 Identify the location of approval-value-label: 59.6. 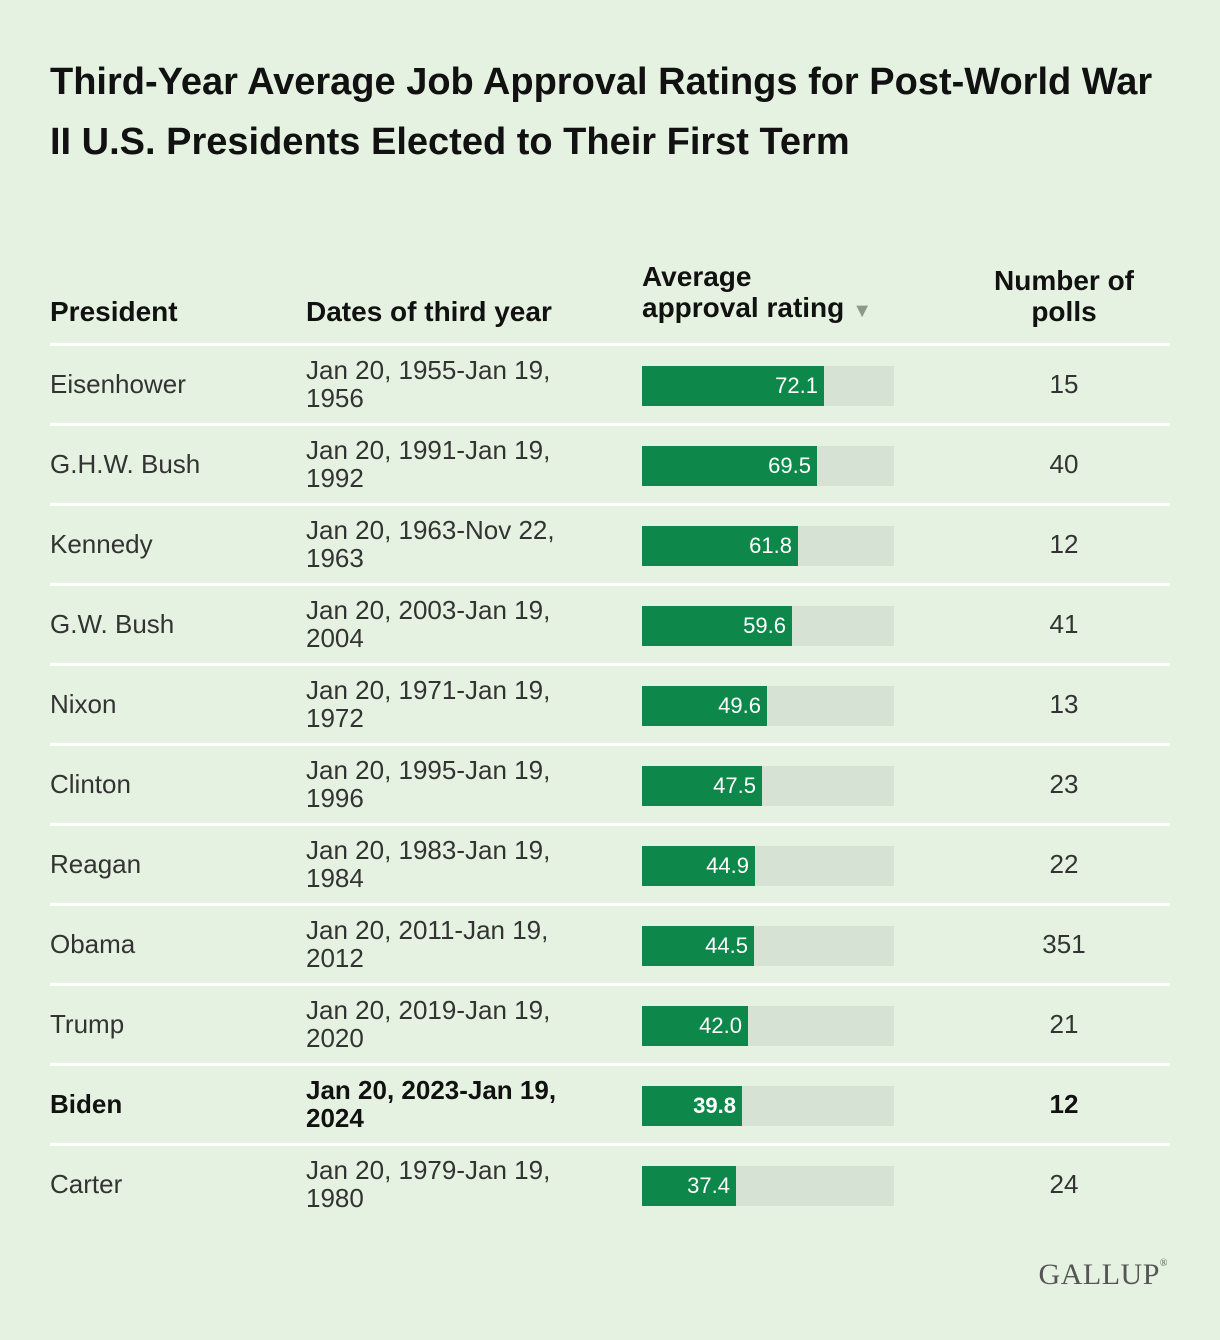
(764, 625).